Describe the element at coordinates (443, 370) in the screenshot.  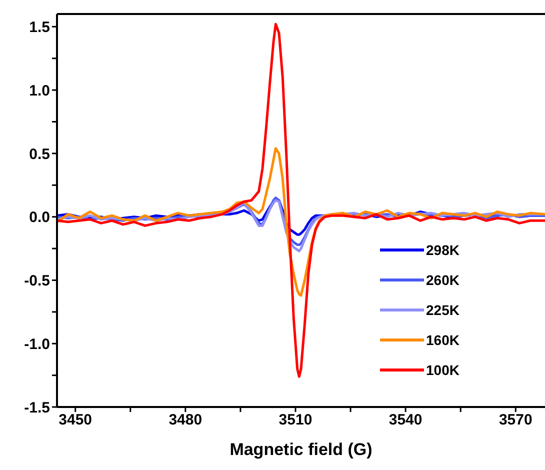
I see `legend-label: 100K` at that location.